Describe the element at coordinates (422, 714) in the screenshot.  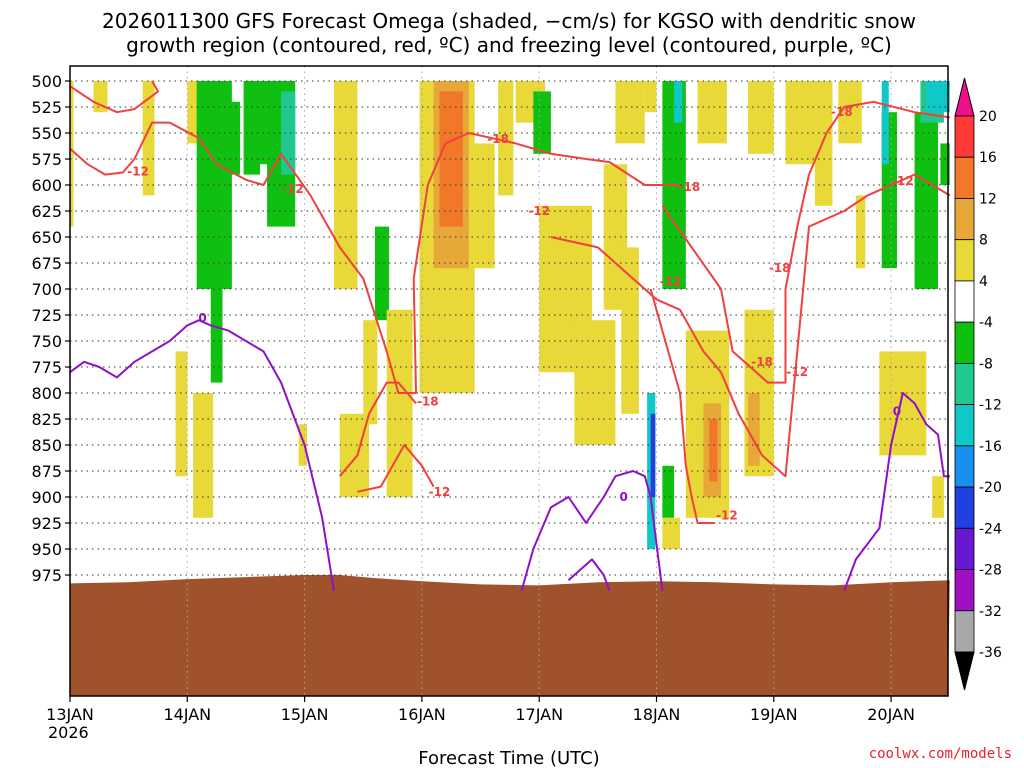
I see `x-tick-label-16JAN: 16JAN` at that location.